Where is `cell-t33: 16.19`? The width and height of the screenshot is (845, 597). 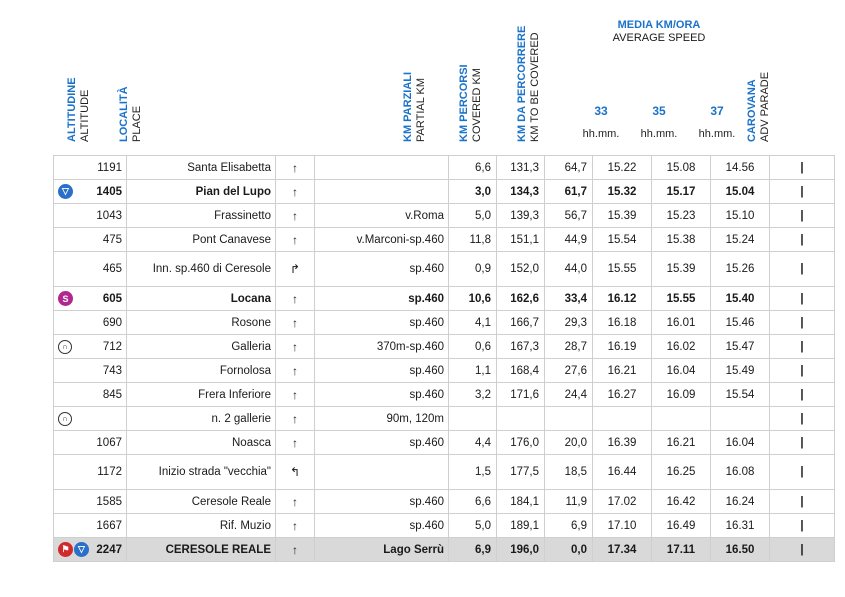
cell-t33: 16.19 is located at coordinates (622, 346).